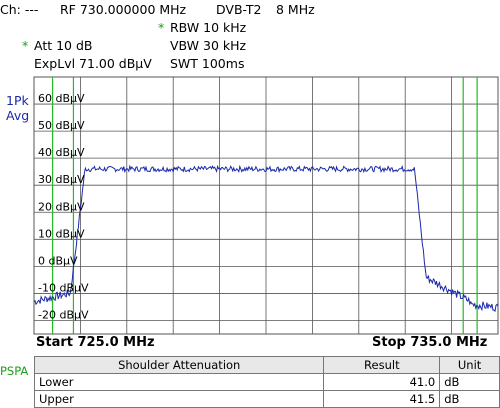 This screenshot has height=408, width=500. Describe the element at coordinates (61, 125) in the screenshot. I see `y-tick-label: 50 dBµV` at that location.